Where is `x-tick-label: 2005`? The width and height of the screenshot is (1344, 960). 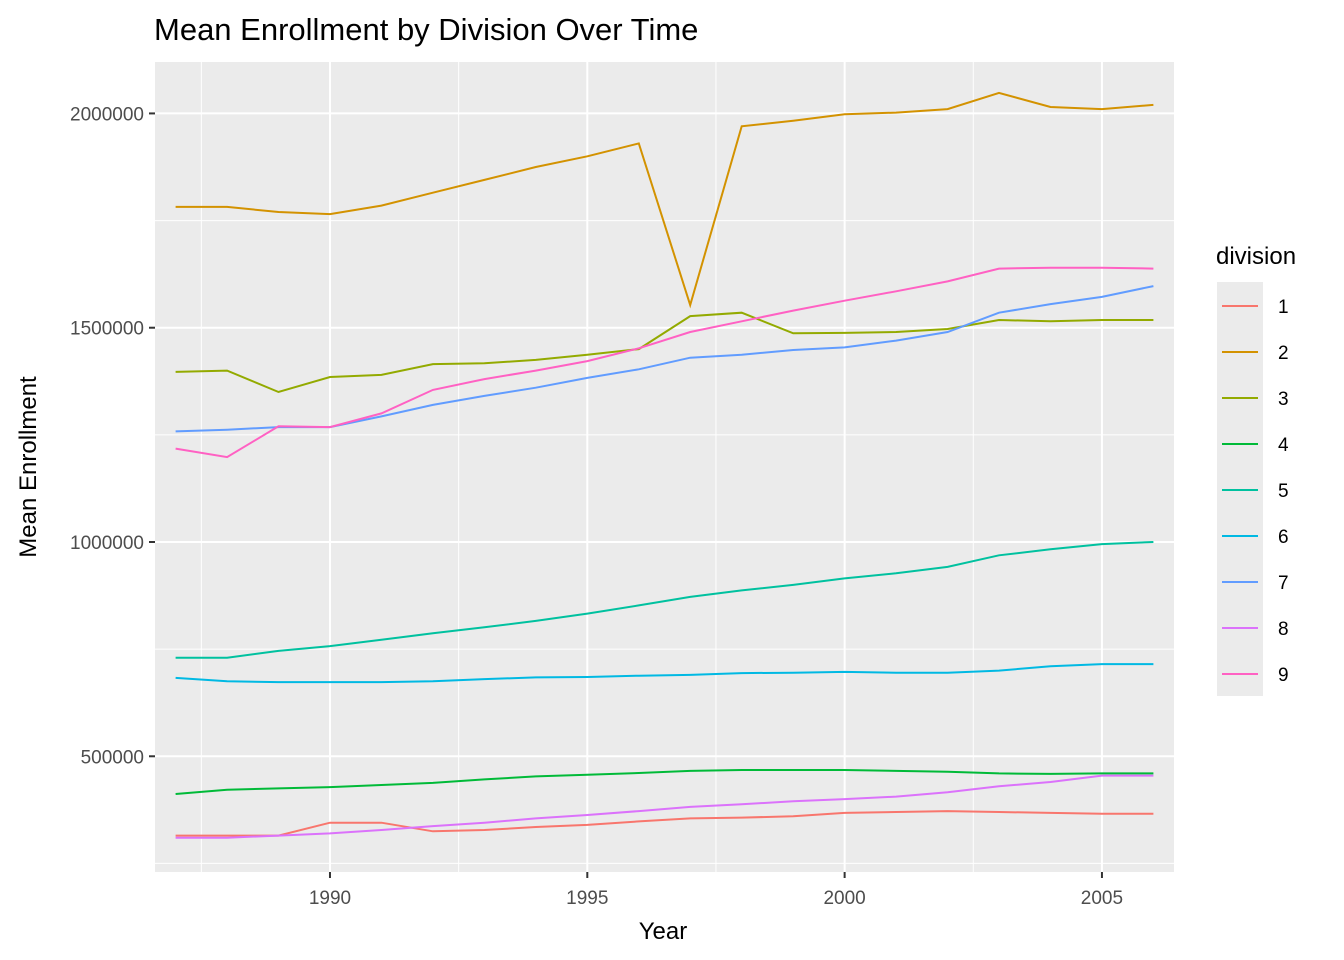 x-tick-label: 2005 is located at coordinates (1102, 898).